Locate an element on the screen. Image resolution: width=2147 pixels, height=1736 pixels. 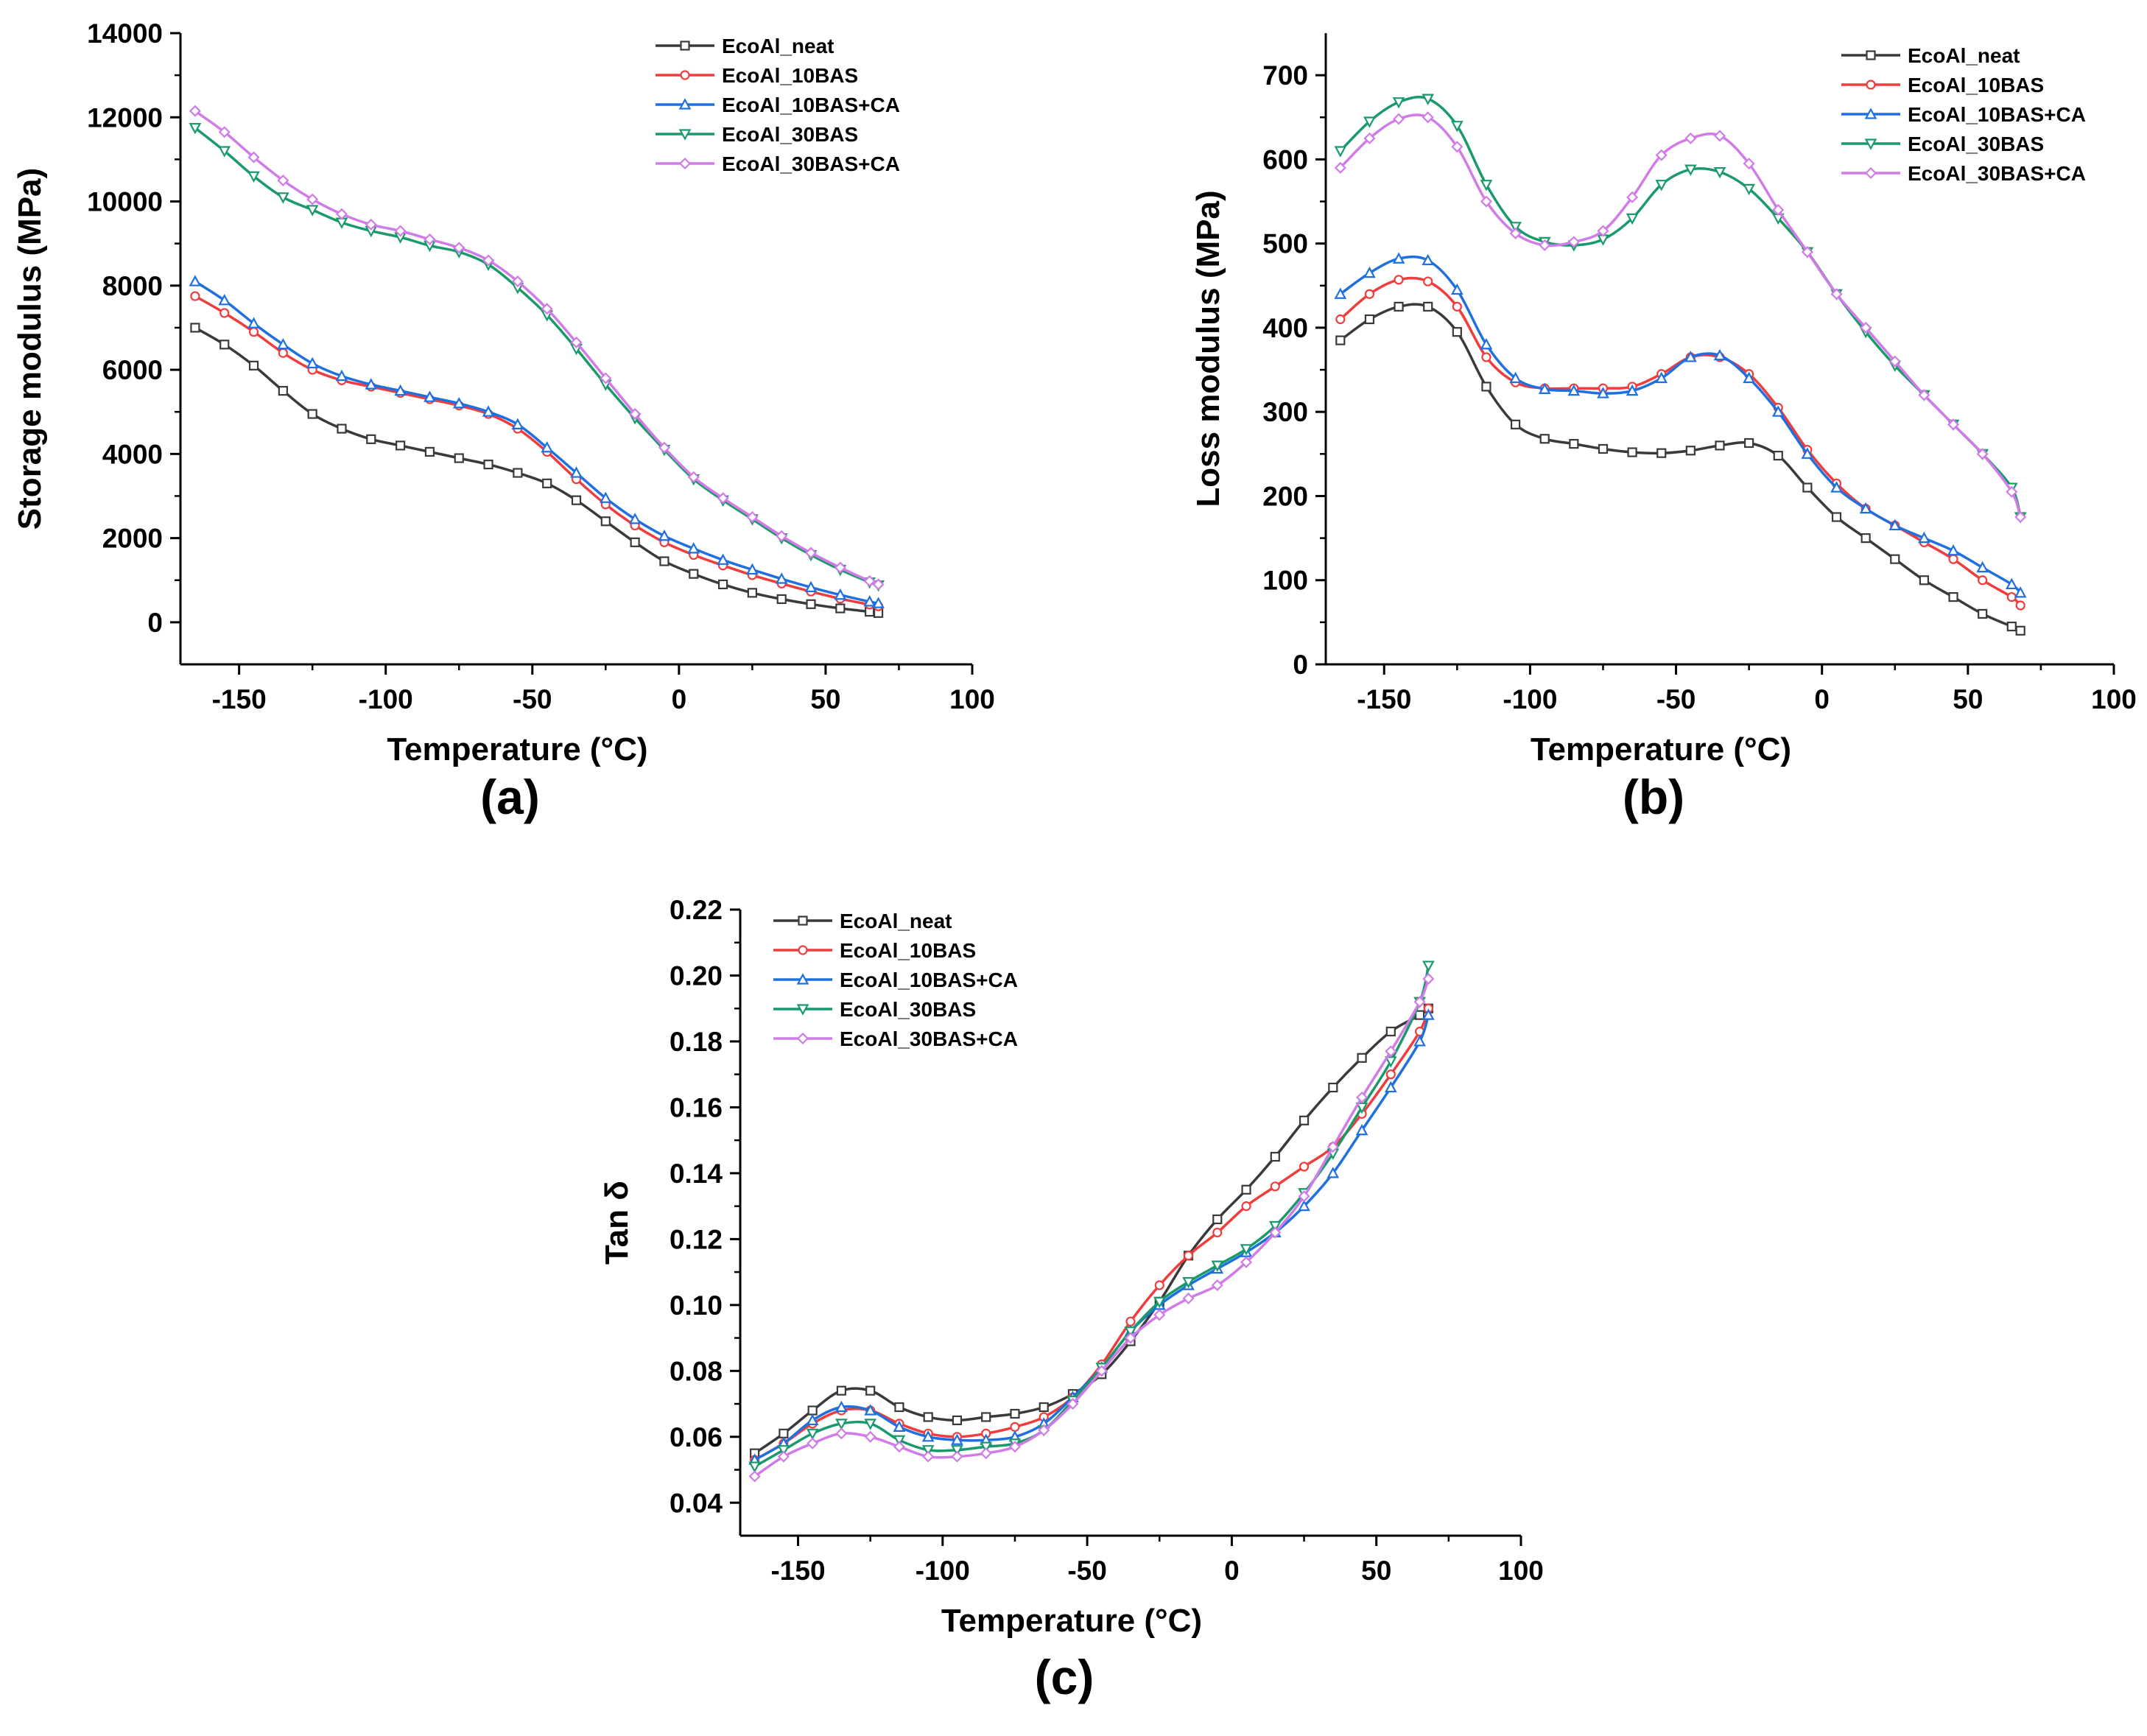
y-tick-label: 200 is located at coordinates (1285, 496).